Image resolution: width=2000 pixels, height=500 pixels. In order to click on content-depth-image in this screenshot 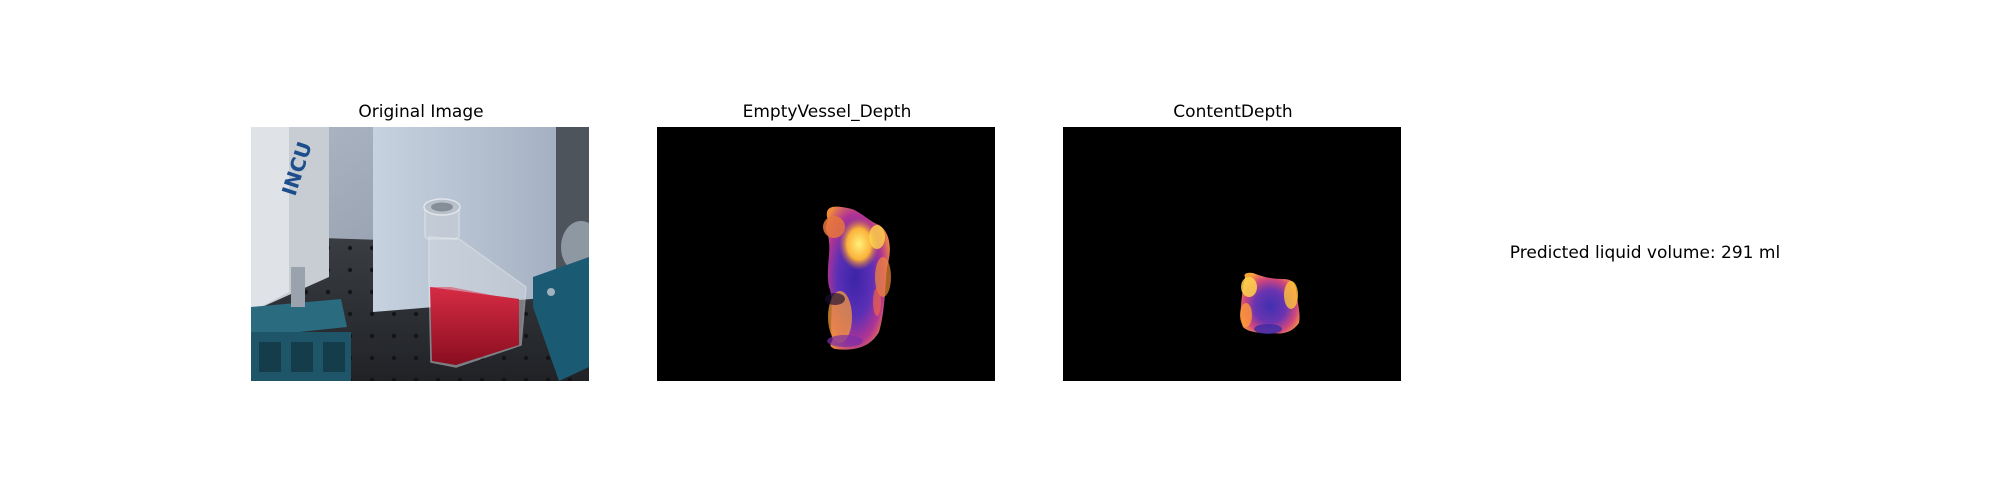, I will do `click(1232, 254)`.